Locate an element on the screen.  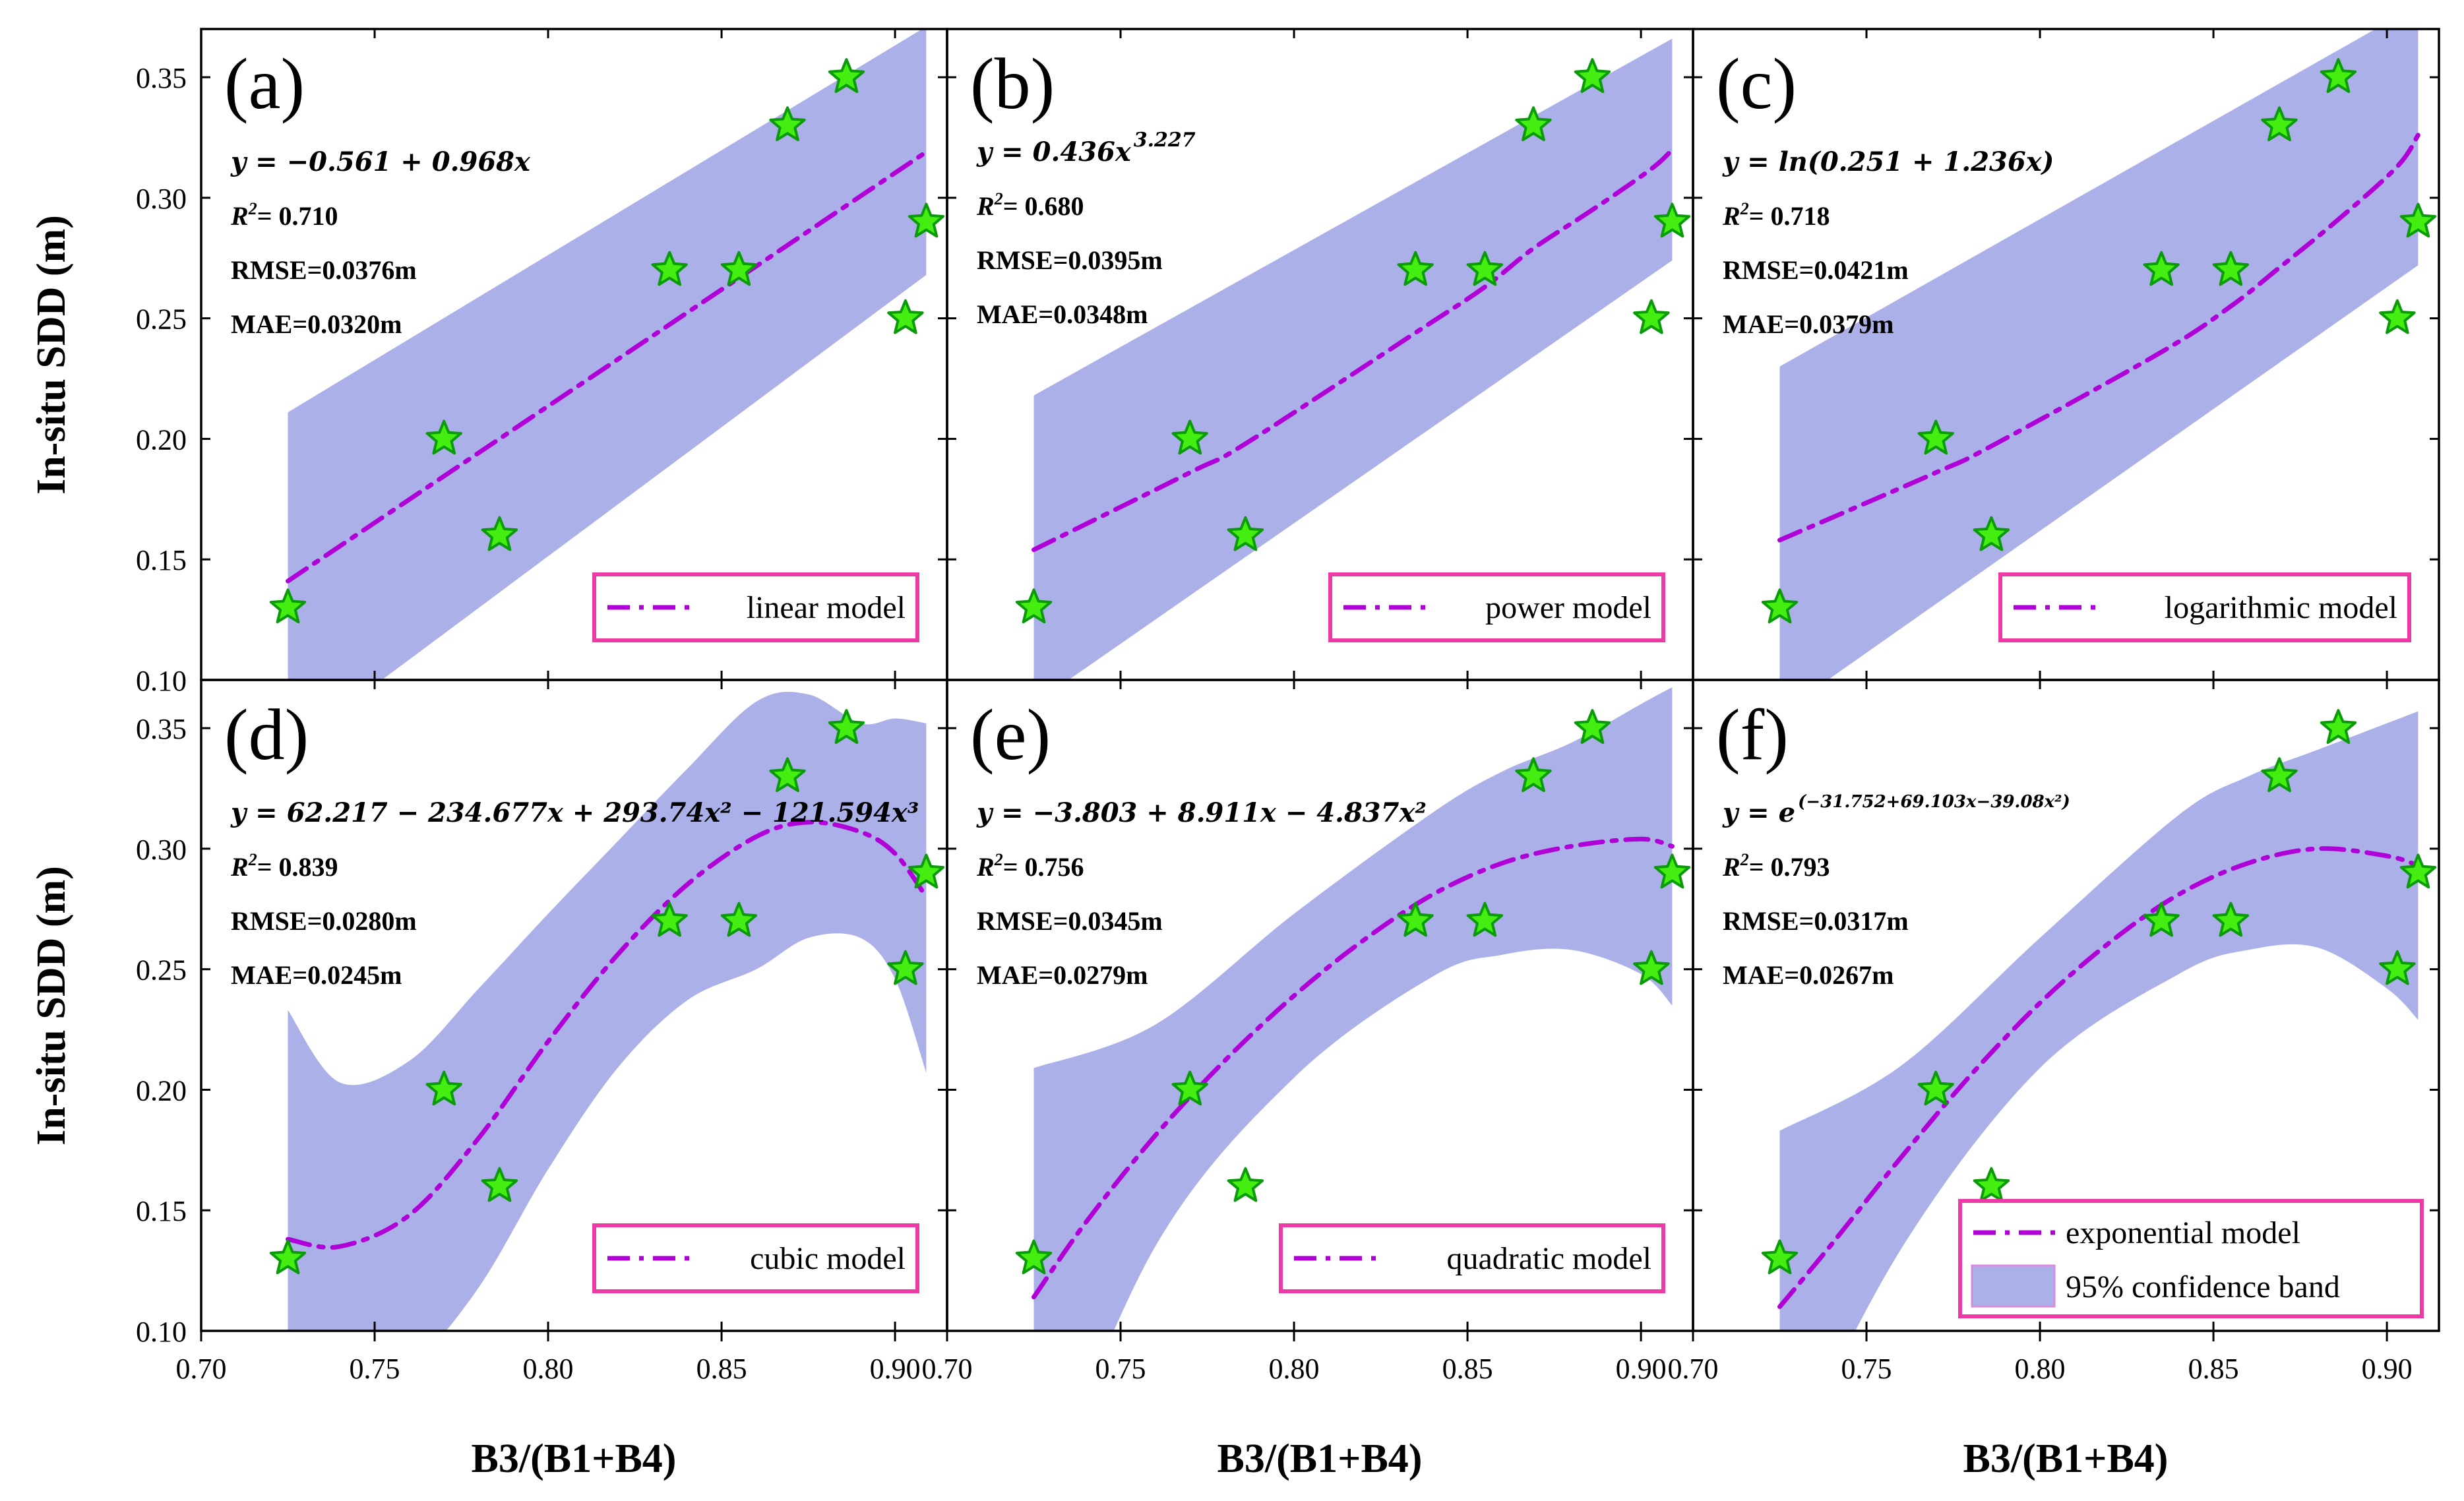
legend-label: linear model is located at coordinates (826, 607).